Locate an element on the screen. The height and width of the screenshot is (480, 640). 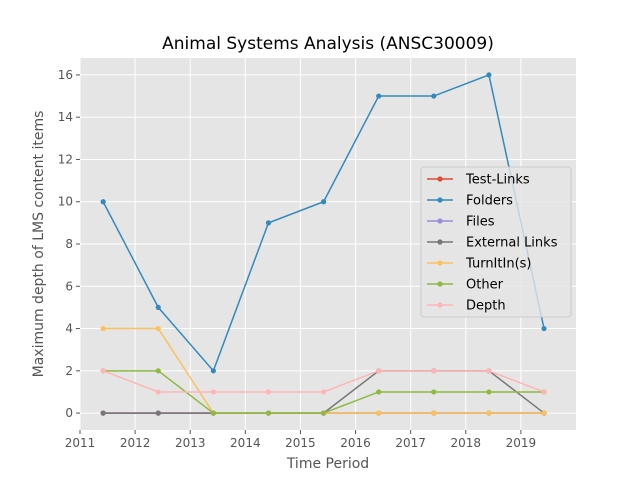
chart-title: Animal Systems Analysis (ANSC30009) is located at coordinates (328, 44).